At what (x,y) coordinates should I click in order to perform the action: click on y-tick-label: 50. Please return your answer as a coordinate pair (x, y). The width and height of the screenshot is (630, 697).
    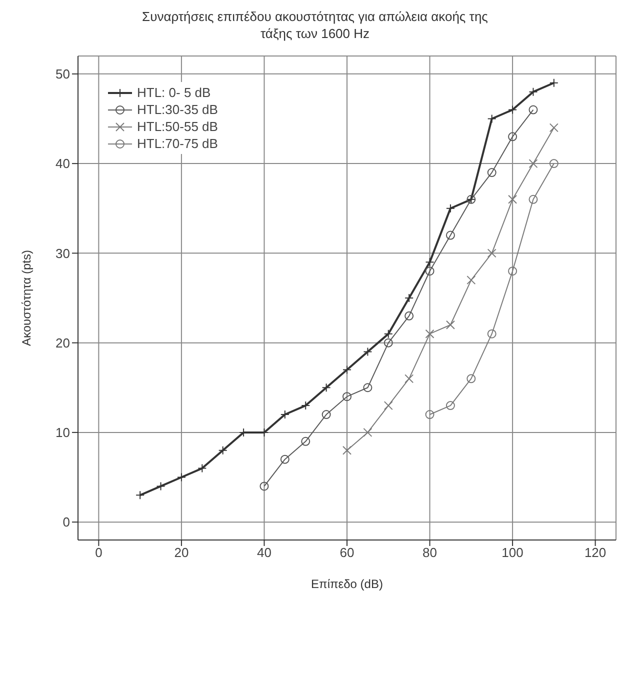
    Looking at the image, I should click on (63, 74).